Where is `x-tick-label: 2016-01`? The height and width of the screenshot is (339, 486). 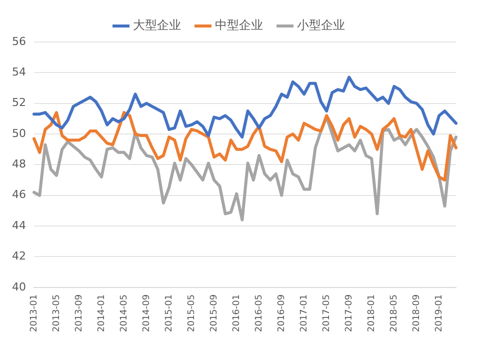
x-tick-label: 2016-01 is located at coordinates (237, 313).